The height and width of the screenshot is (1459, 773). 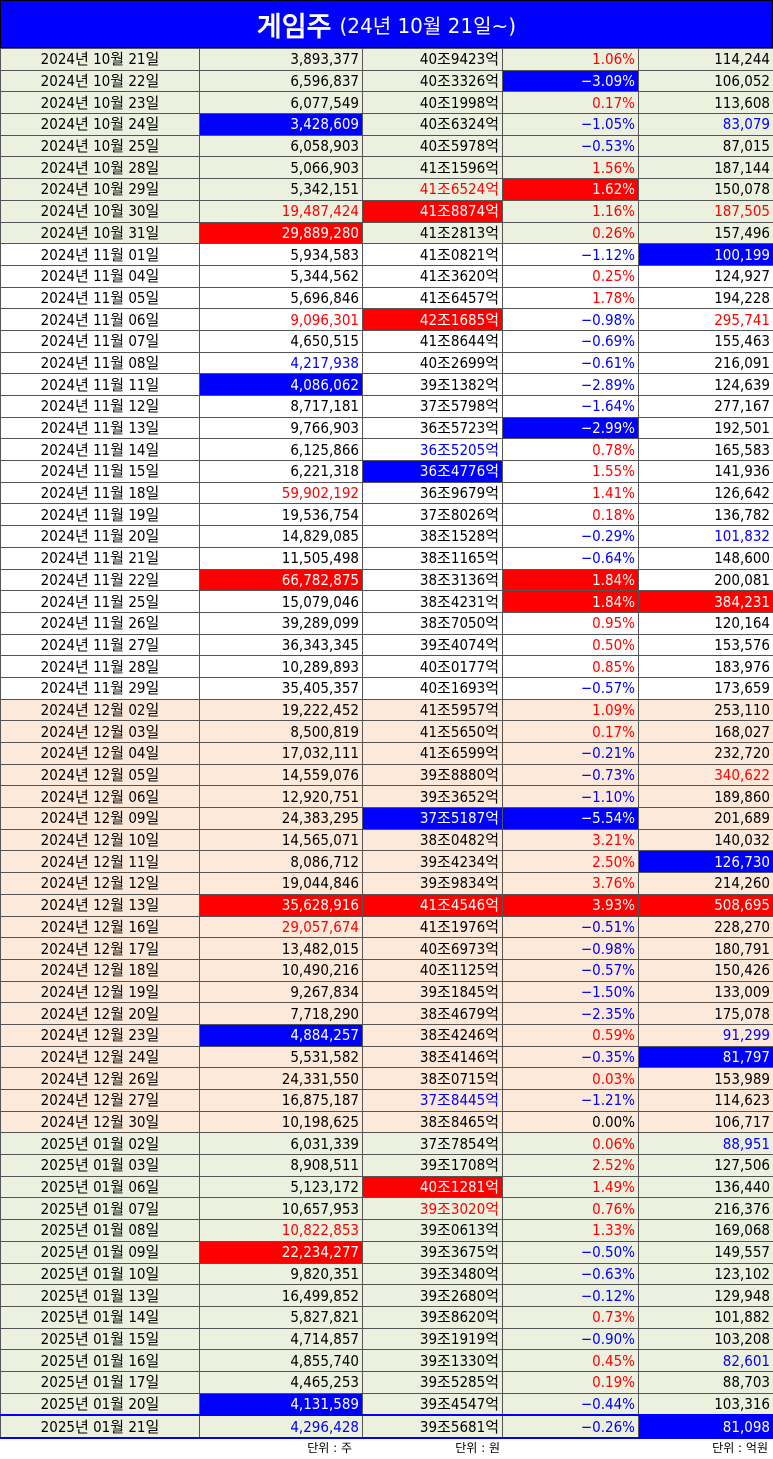 What do you see at coordinates (281, 407) in the screenshot?
I see `cell-volume: 8,717,181` at bounding box center [281, 407].